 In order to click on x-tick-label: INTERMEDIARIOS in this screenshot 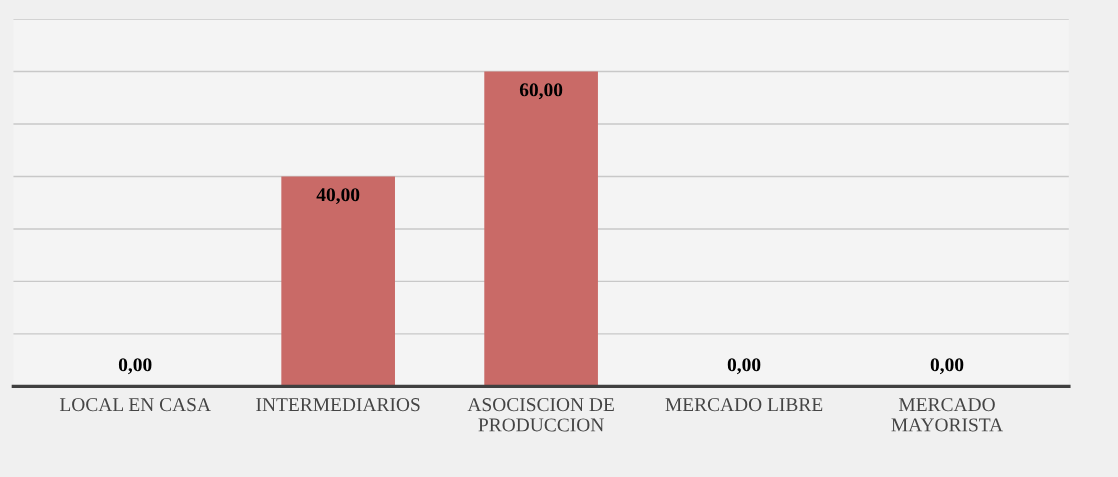, I will do `click(338, 405)`.